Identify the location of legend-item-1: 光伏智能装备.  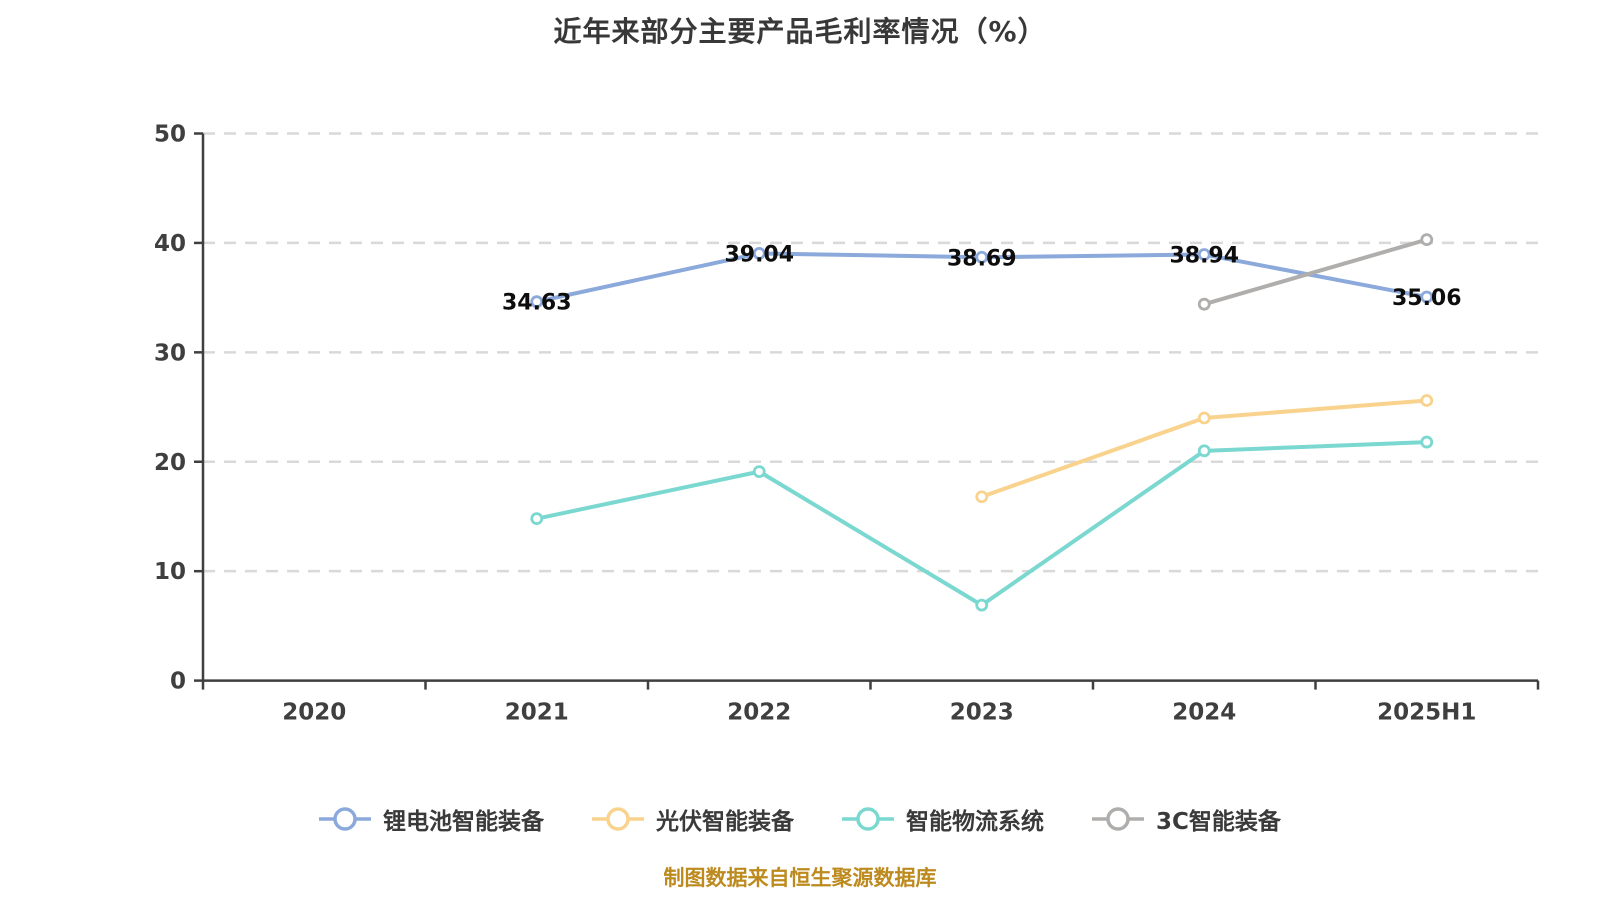
(693, 819).